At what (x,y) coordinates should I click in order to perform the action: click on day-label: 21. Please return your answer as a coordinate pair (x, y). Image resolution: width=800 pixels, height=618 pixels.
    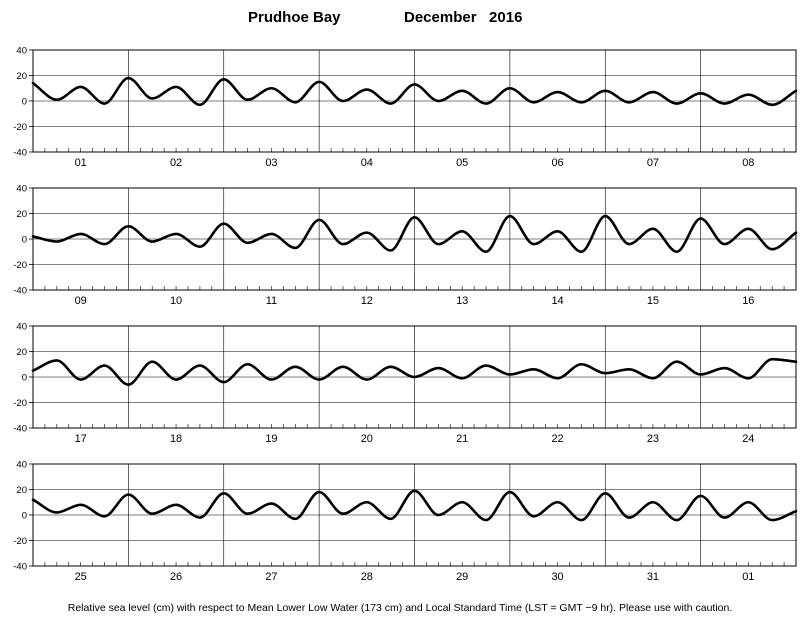
    Looking at the image, I should click on (462, 439).